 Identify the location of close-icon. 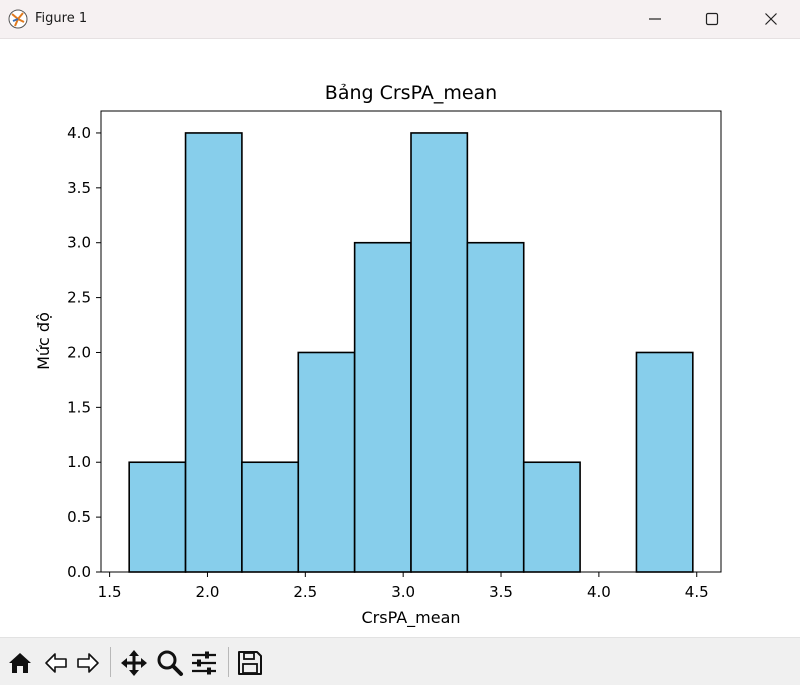
(771, 19).